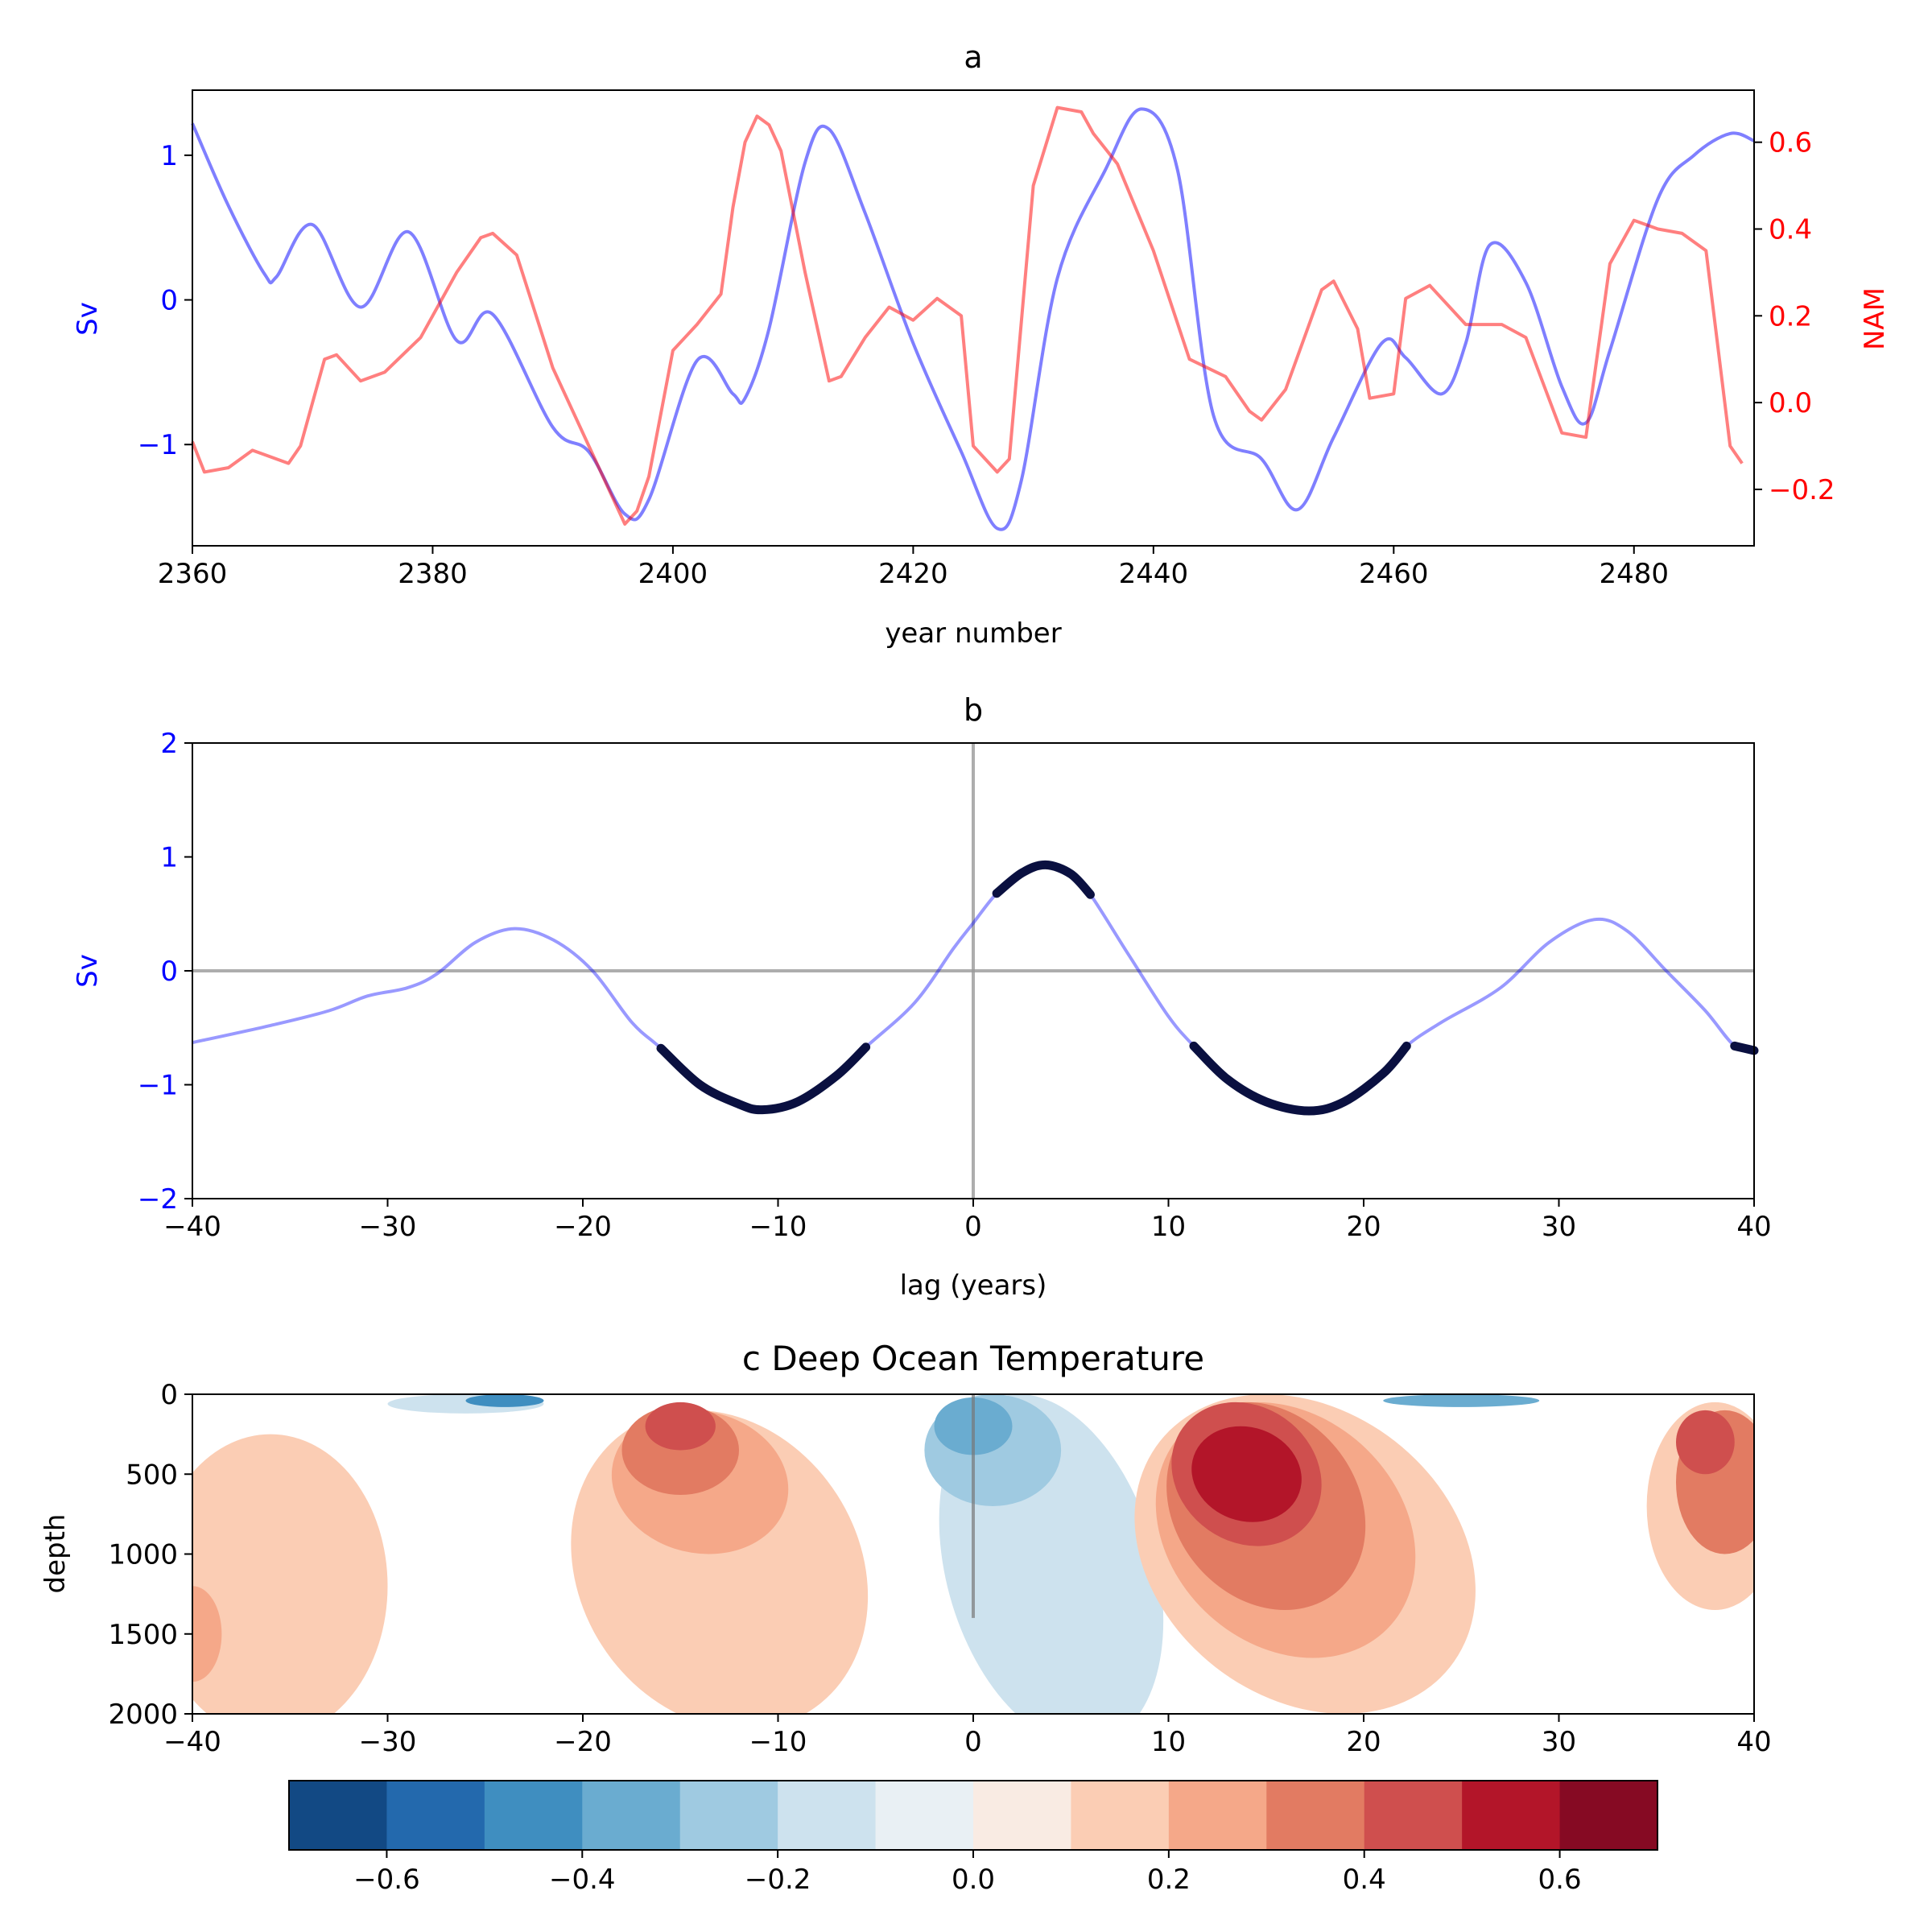 The height and width of the screenshot is (1932, 1932). Describe the element at coordinates (973, 1358) in the screenshot. I see `panel-c-title: c Deep Ocean Temperature` at that location.